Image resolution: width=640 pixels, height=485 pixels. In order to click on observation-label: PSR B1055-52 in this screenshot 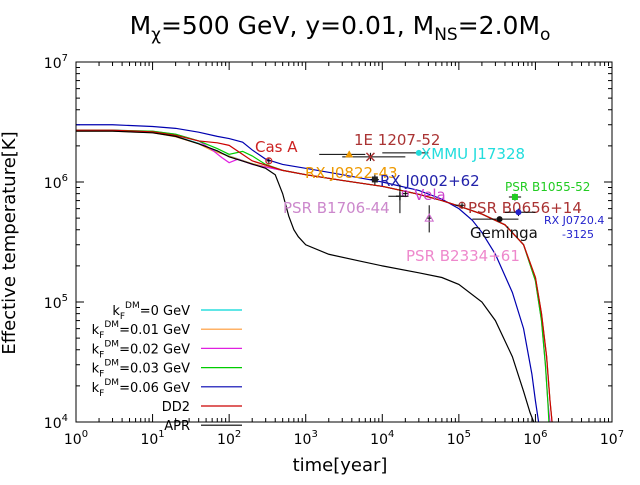, I will do `click(547, 187)`.